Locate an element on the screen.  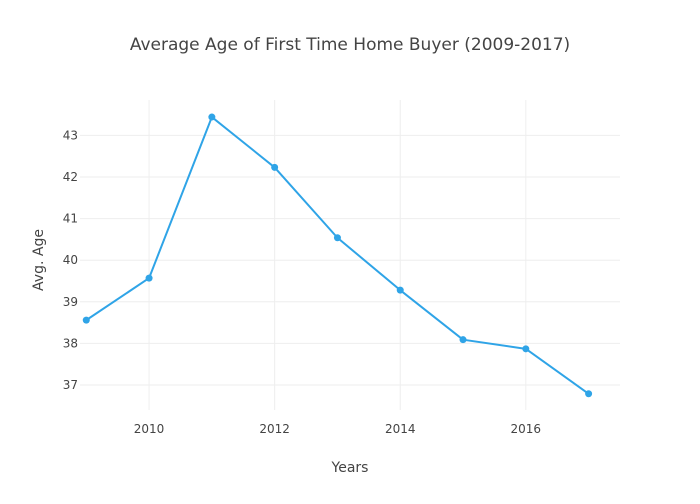
y-axis-label: Avg. Age is located at coordinates (39, 260).